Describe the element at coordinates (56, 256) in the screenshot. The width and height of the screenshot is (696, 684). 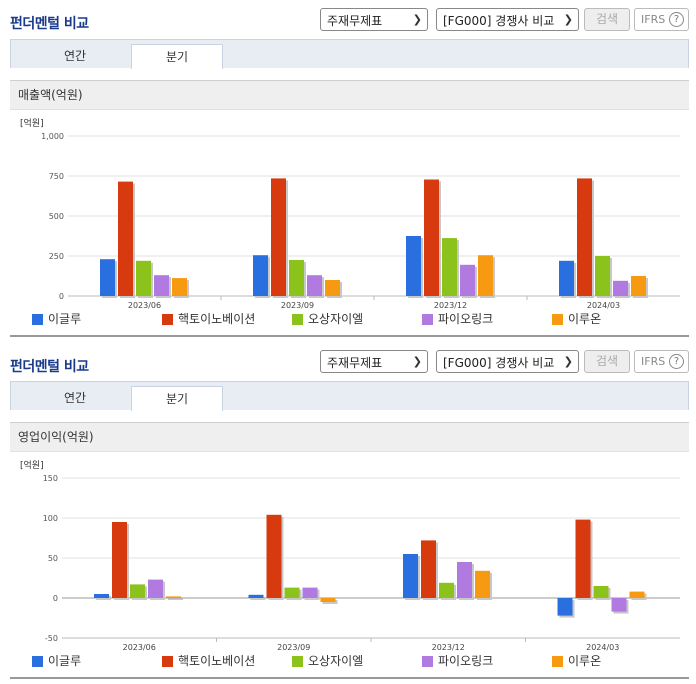
I see `y-tick-label: 250` at that location.